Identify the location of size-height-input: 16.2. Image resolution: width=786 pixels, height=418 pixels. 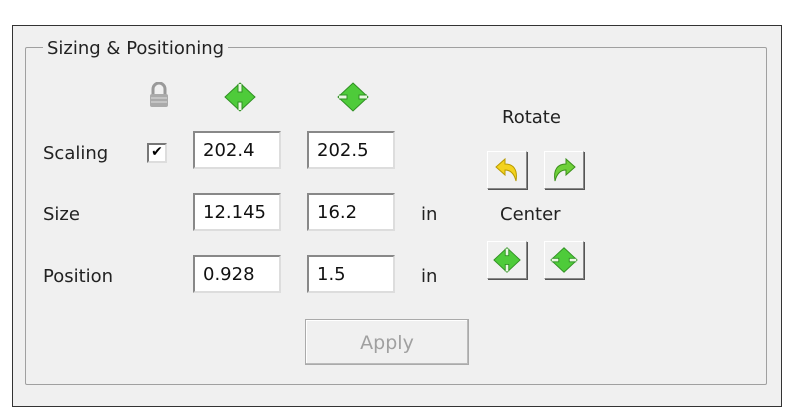
(351, 212).